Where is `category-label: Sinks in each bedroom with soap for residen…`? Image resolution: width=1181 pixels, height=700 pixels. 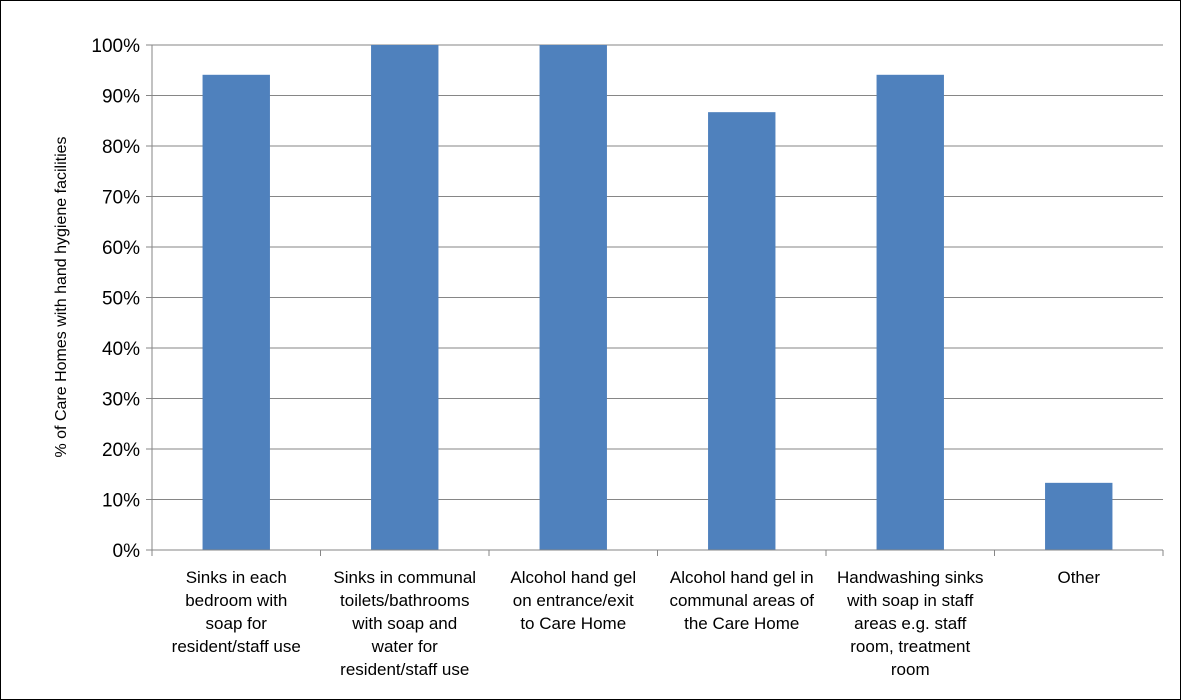 category-label: Sinks in each bedroom with soap for residen… is located at coordinates (236, 612).